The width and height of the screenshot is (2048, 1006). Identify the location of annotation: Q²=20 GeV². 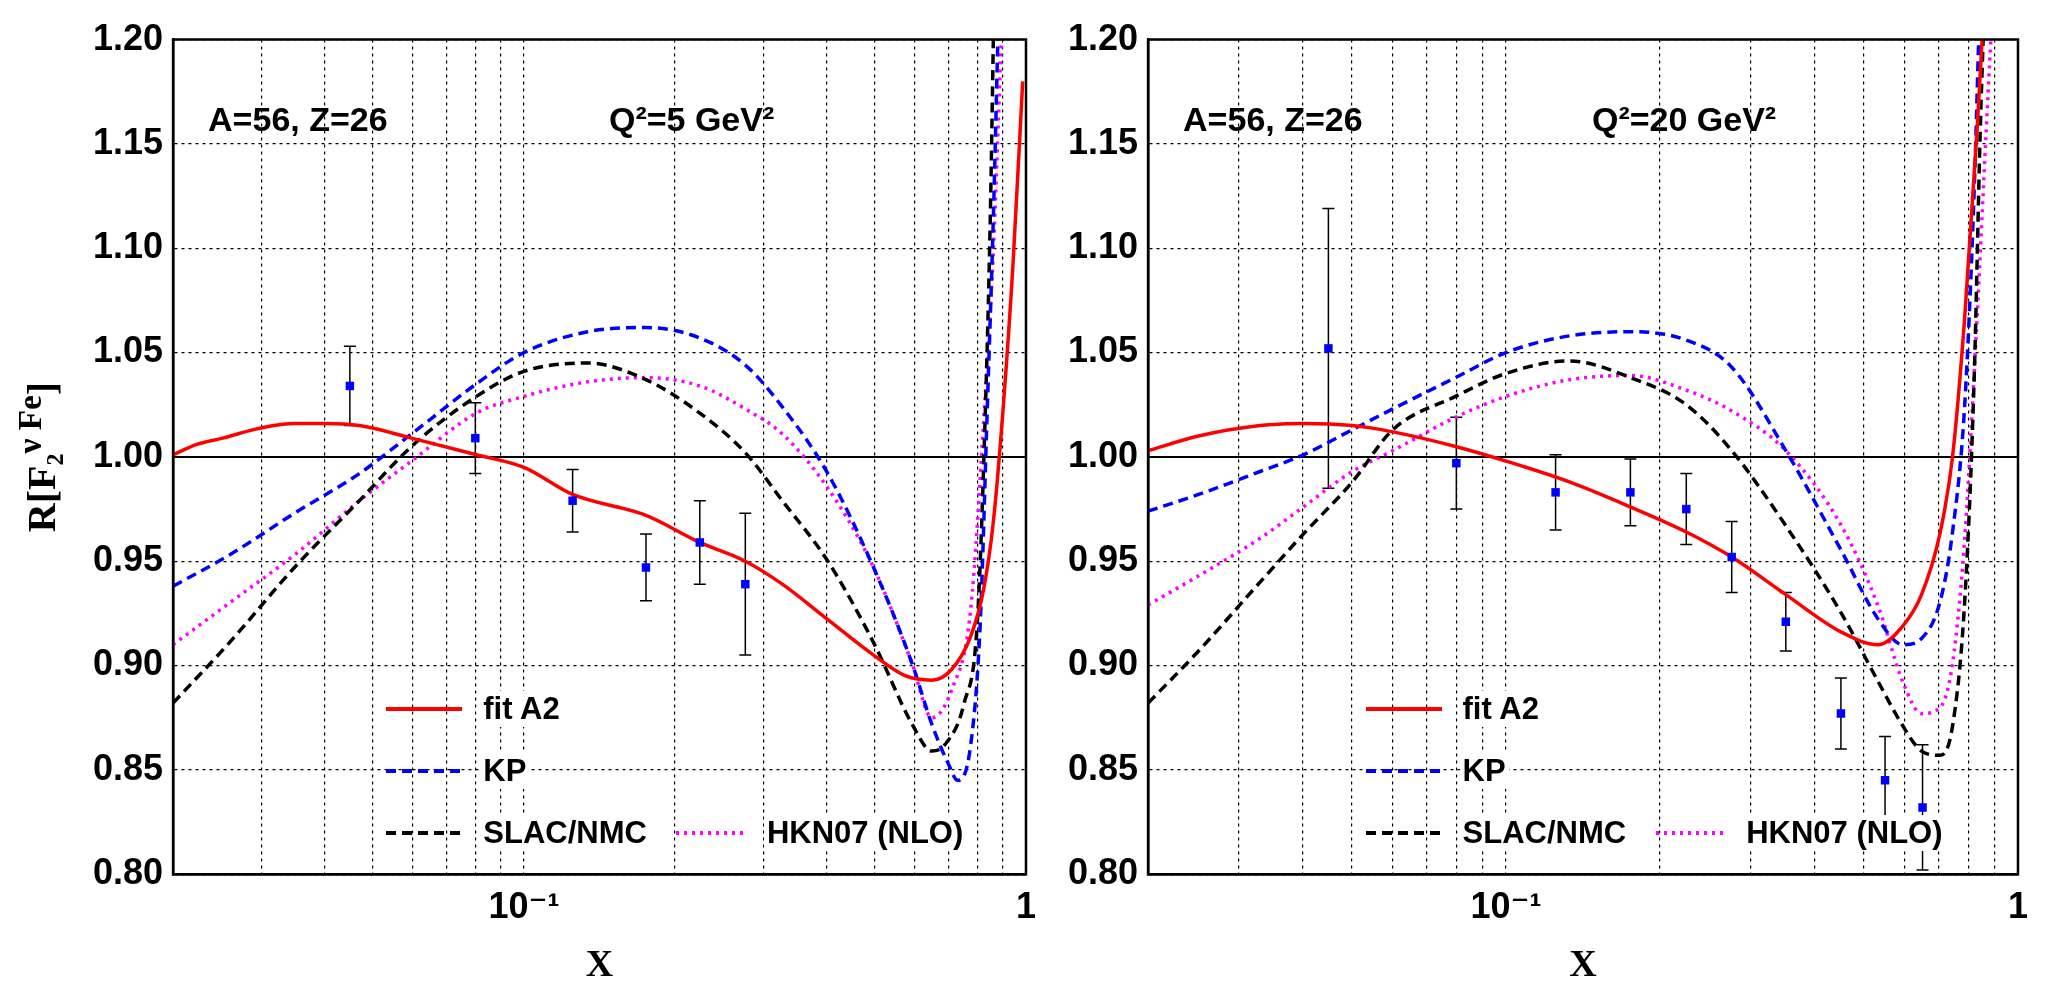
(1684, 118).